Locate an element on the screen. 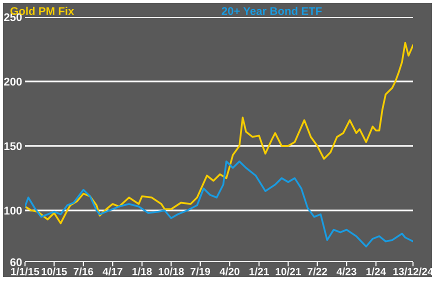  x-tick-label: 1/21 is located at coordinates (259, 272).